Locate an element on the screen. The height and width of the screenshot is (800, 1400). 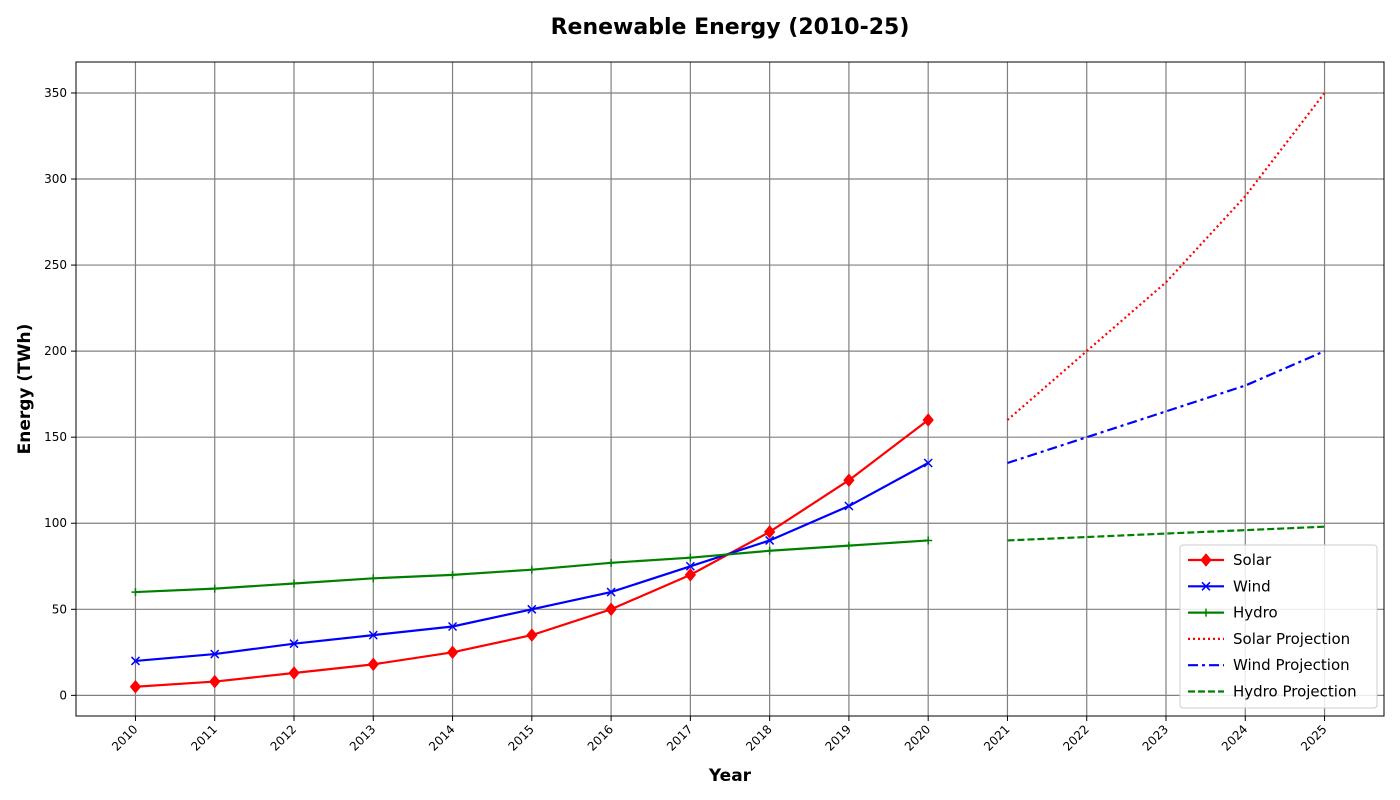
series-solar-projection is located at coordinates (1166, 256).